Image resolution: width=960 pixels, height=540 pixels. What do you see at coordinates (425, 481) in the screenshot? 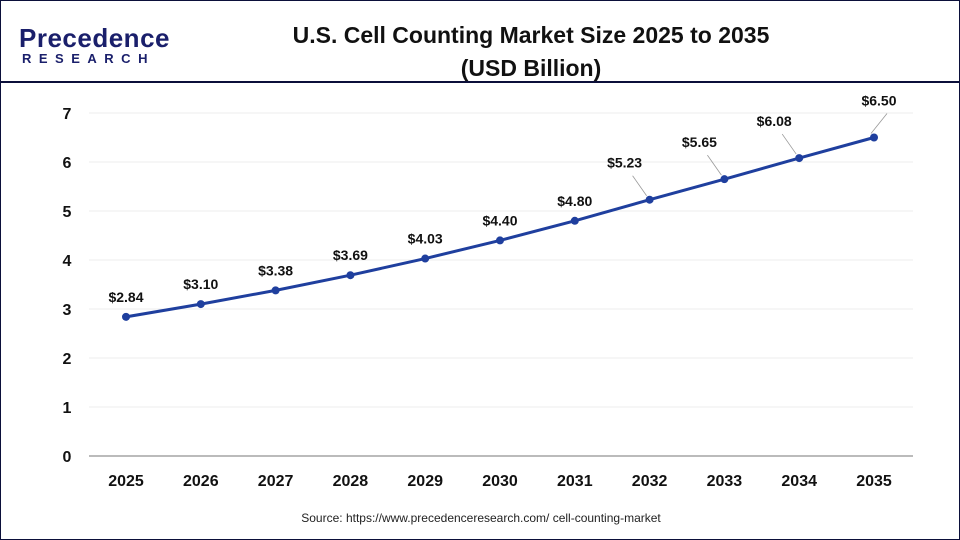
I see `x-tick-label: 2029` at bounding box center [425, 481].